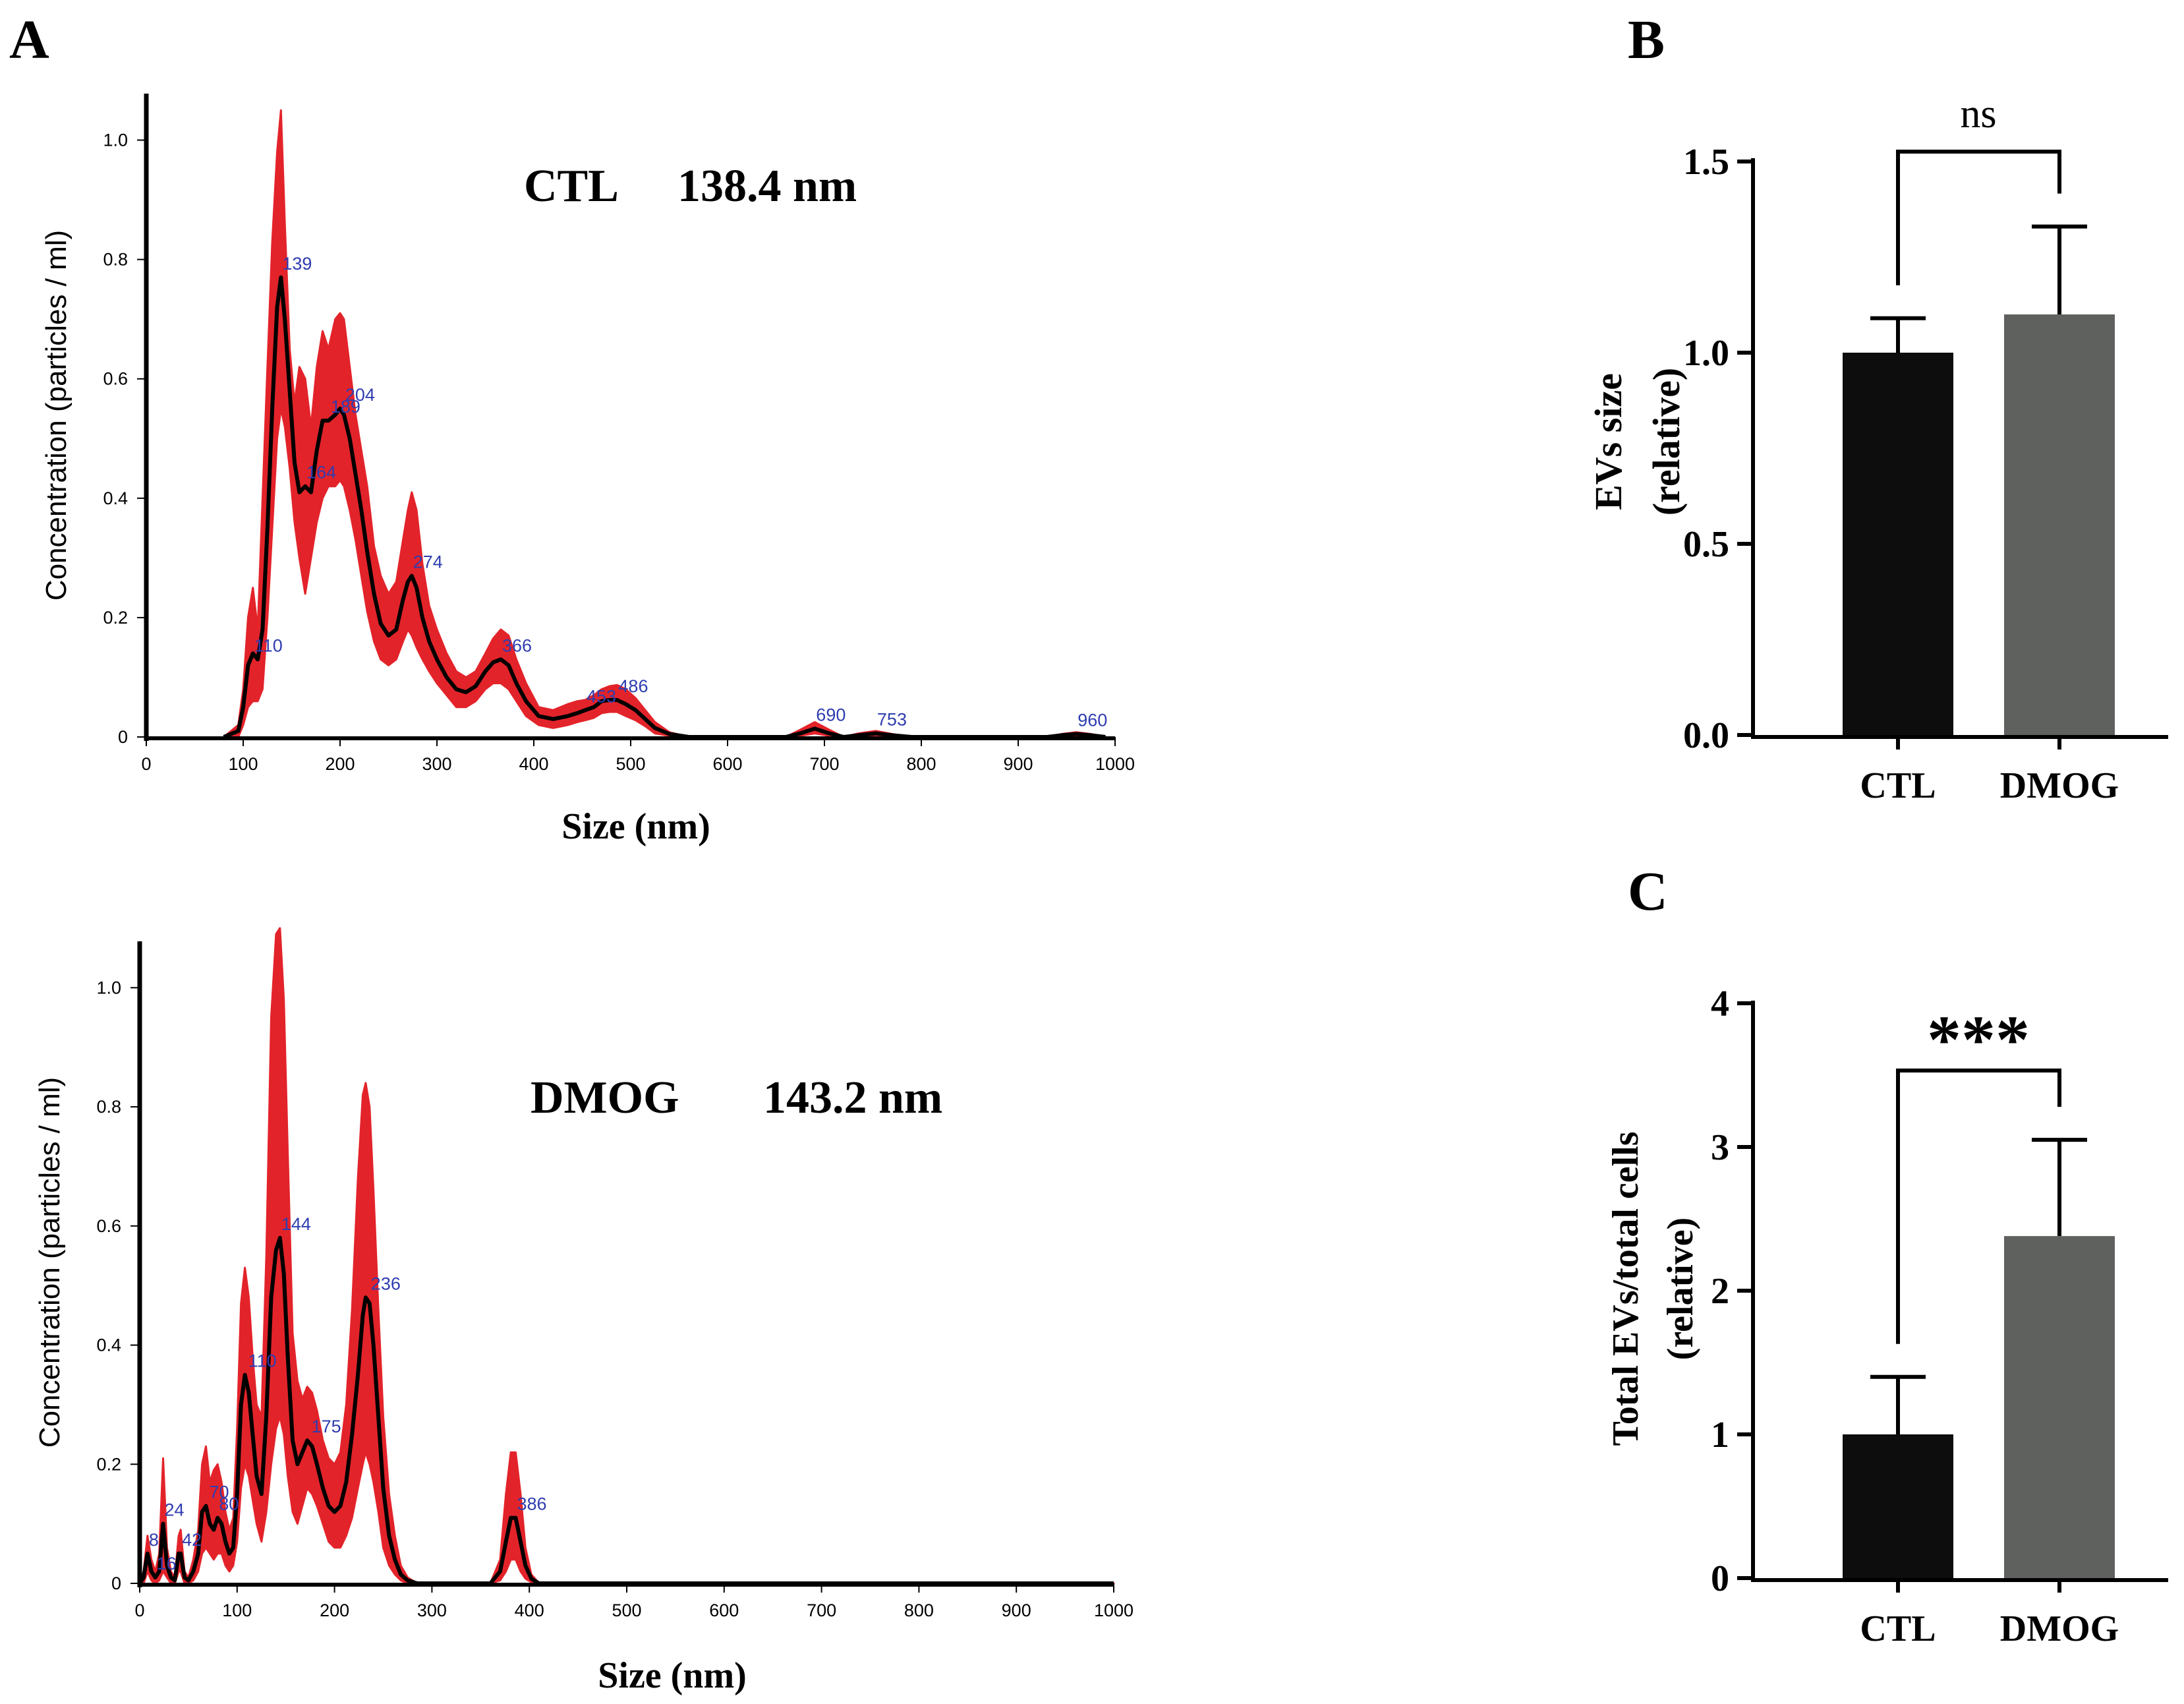 The height and width of the screenshot is (1704, 2184). I want to click on ev-size-ticks: 0.0 0.5 1.0 1.5, so click(1872, 449).